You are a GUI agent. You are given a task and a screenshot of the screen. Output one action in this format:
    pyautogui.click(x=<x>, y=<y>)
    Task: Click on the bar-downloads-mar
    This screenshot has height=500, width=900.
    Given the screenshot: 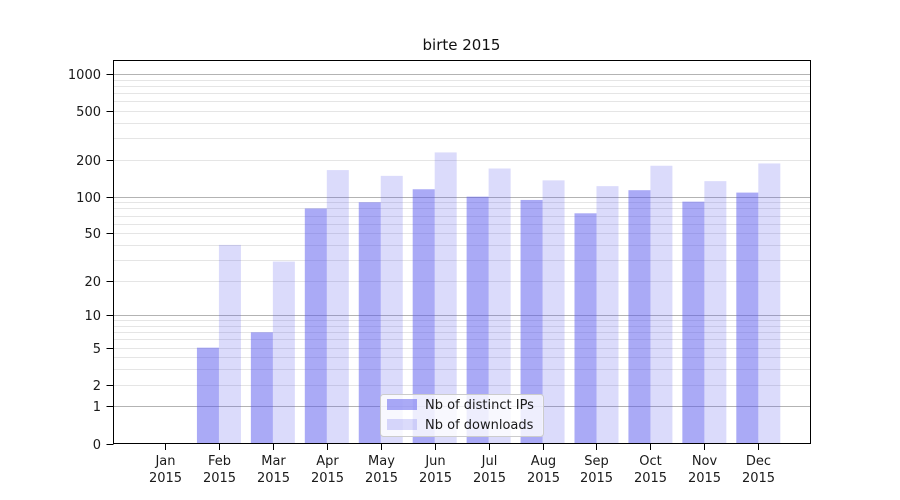 What is the action you would take?
    pyautogui.click(x=283, y=352)
    